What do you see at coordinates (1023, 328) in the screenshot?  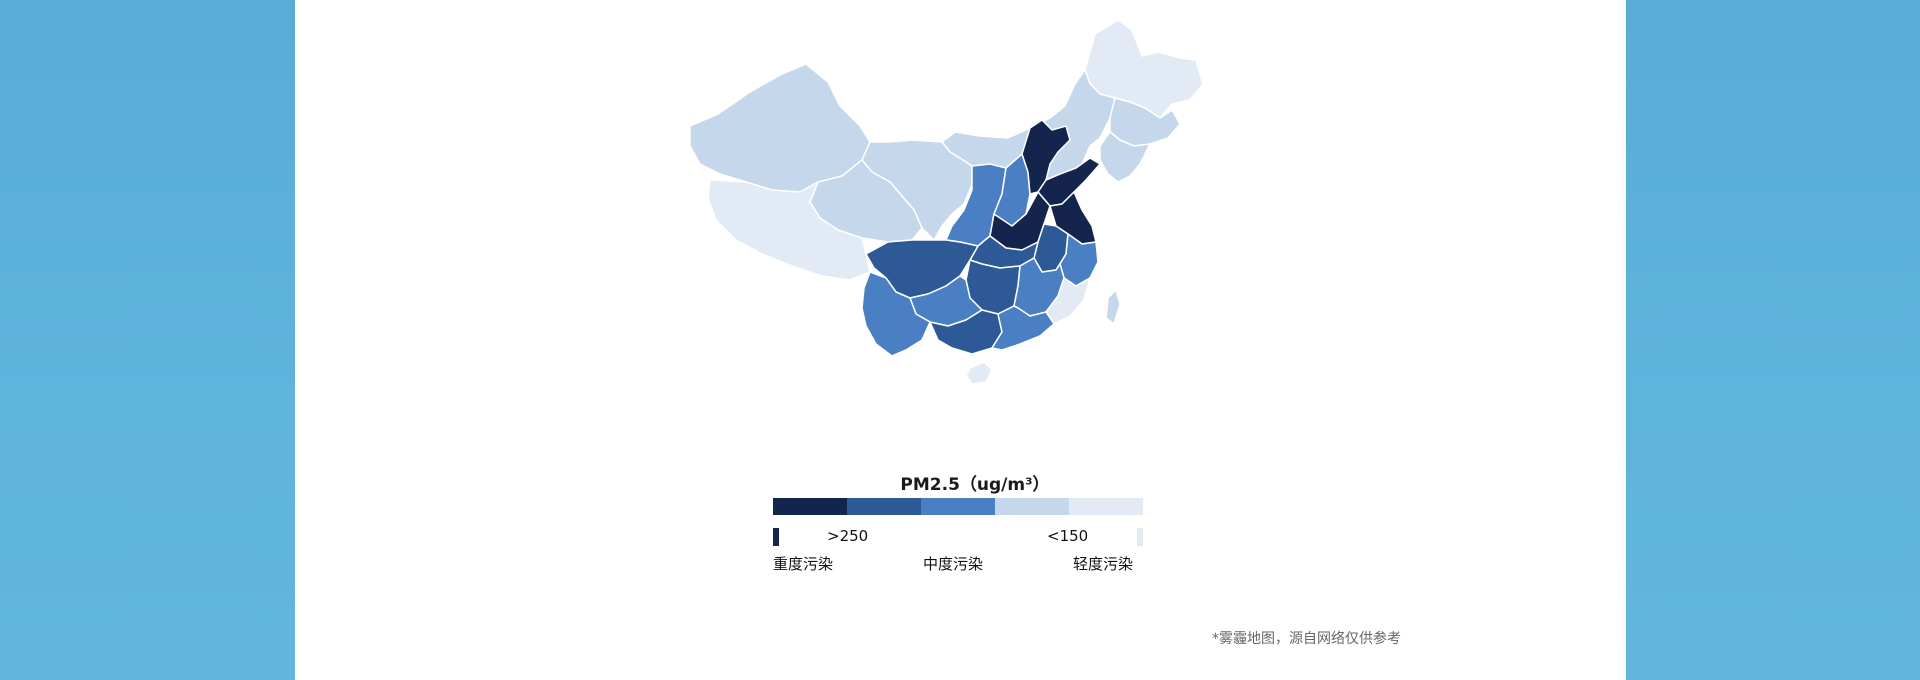 I see `region-guangdong` at bounding box center [1023, 328].